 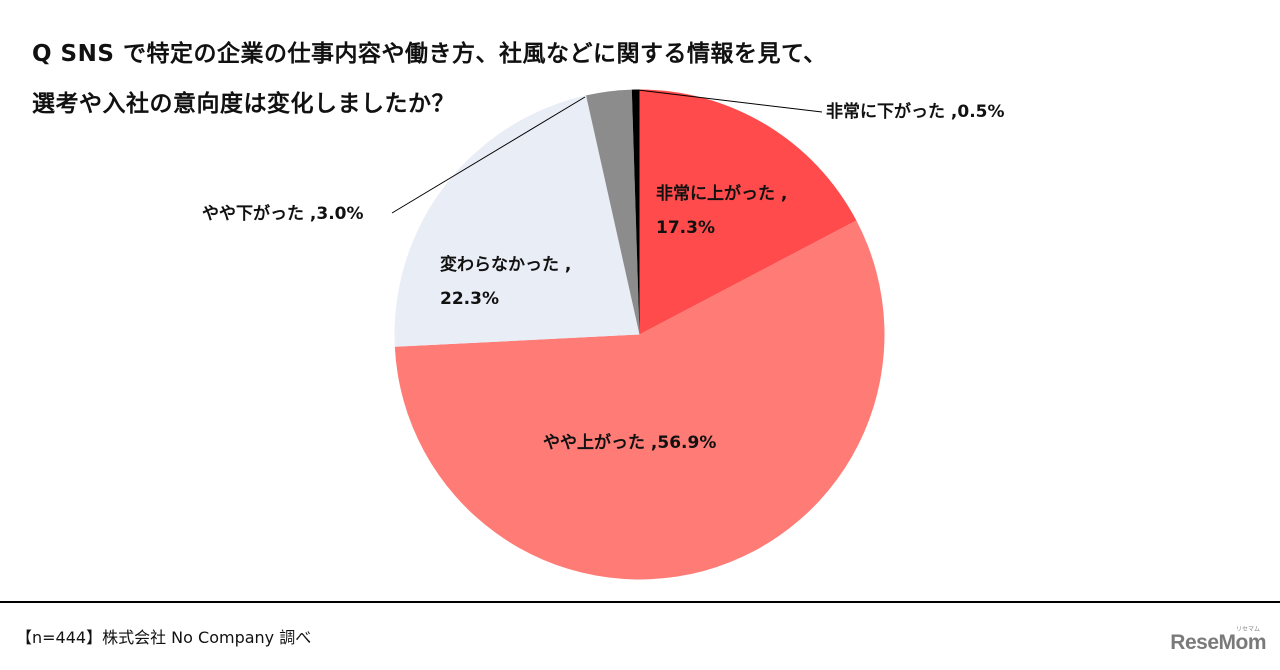 I want to click on slice-very-up, so click(x=748, y=212).